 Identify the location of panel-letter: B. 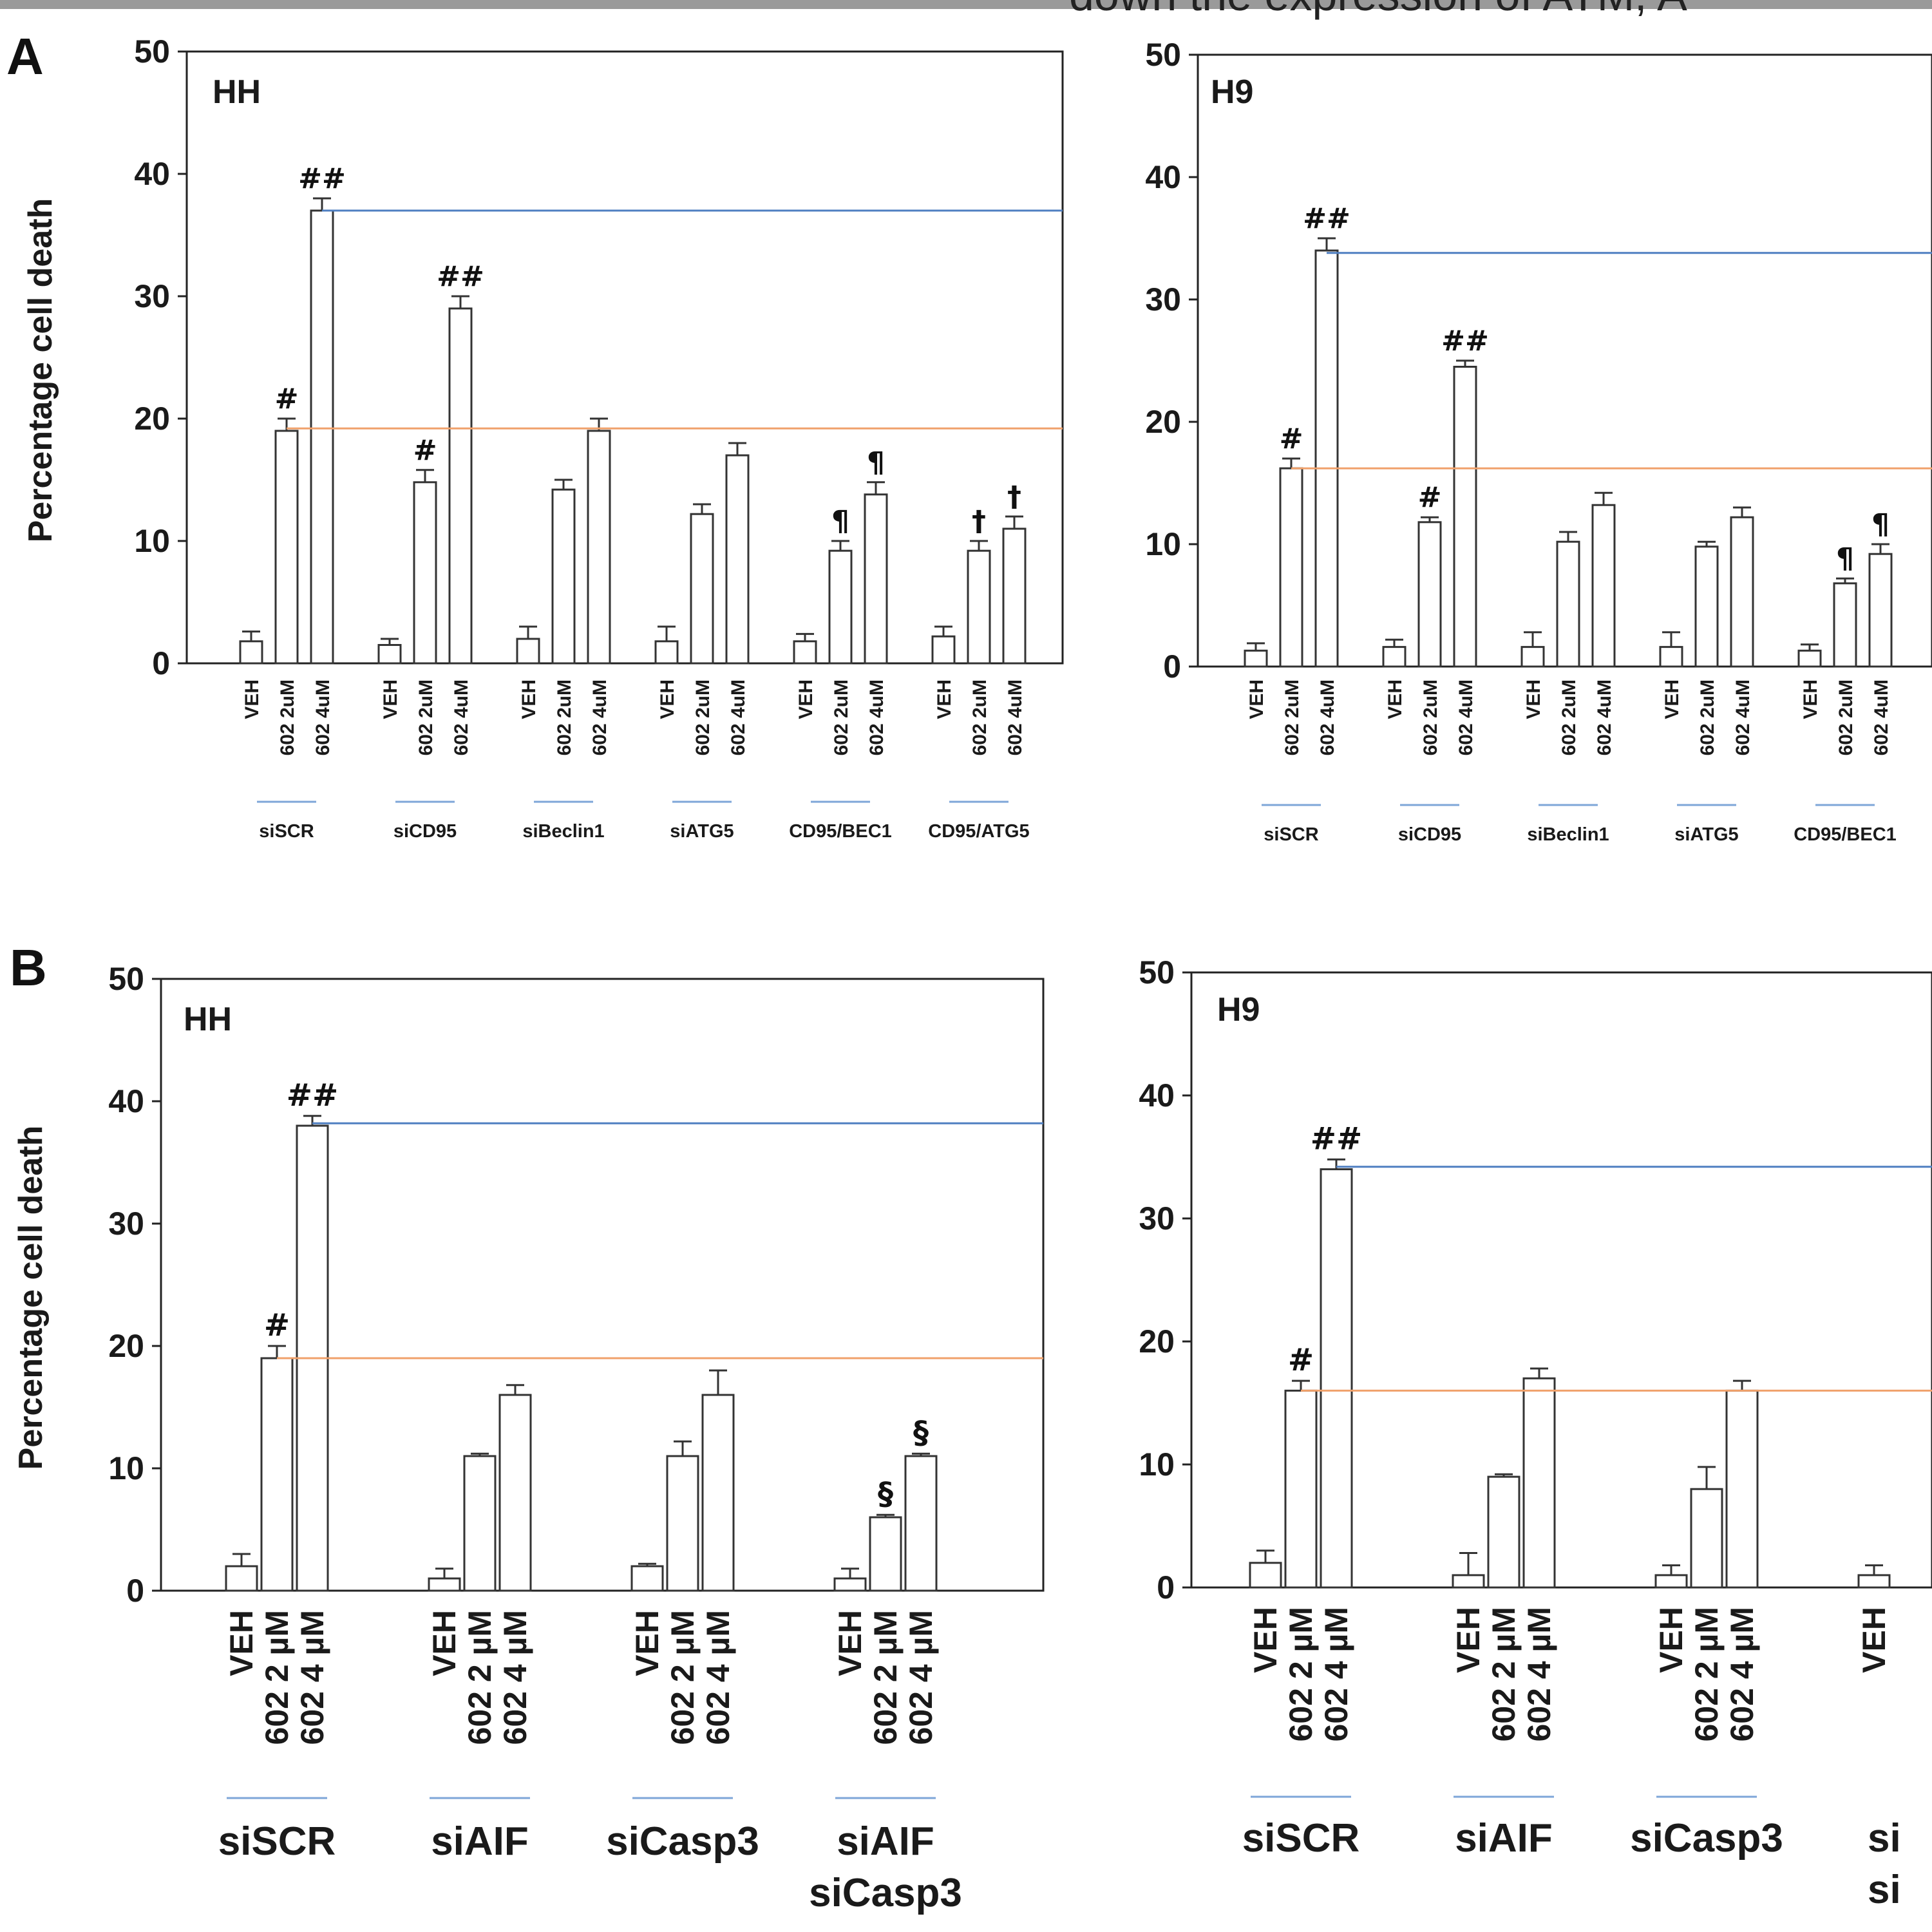
(28, 968).